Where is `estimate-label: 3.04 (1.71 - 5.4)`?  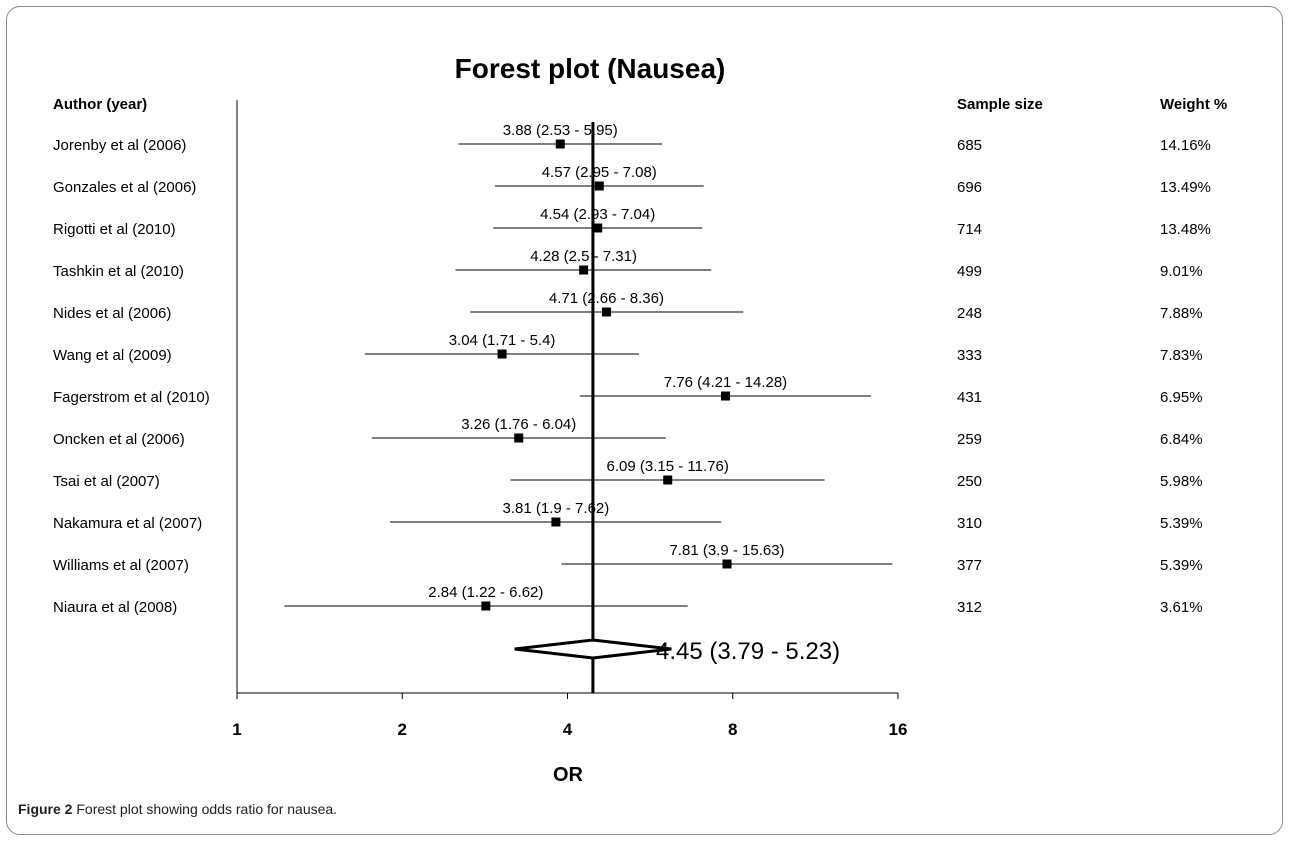
estimate-label: 3.04 (1.71 - 5.4) is located at coordinates (502, 340).